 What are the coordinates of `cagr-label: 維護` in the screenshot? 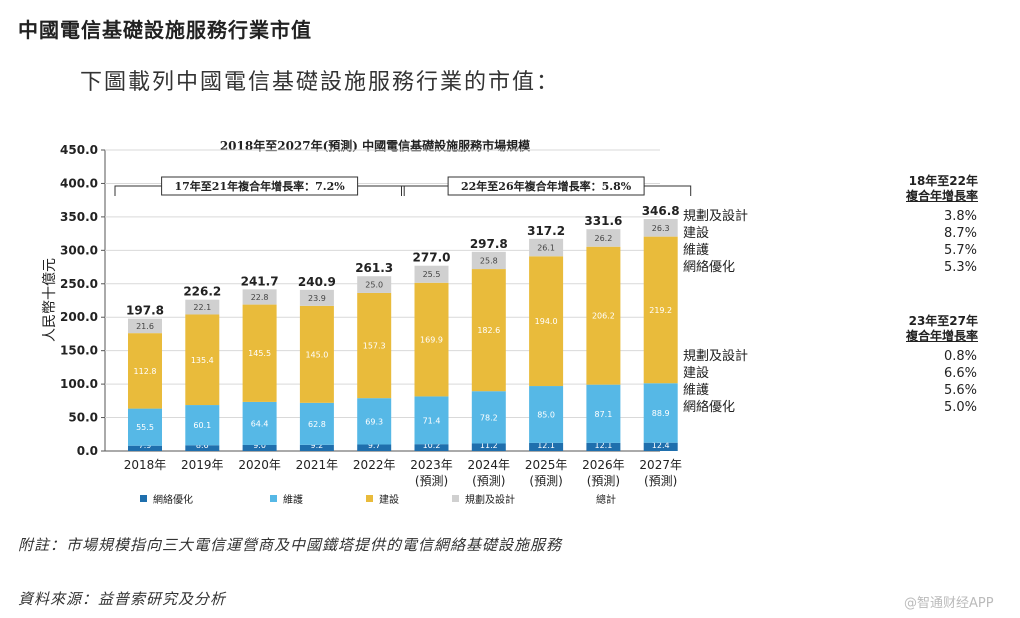 It's located at (696, 250).